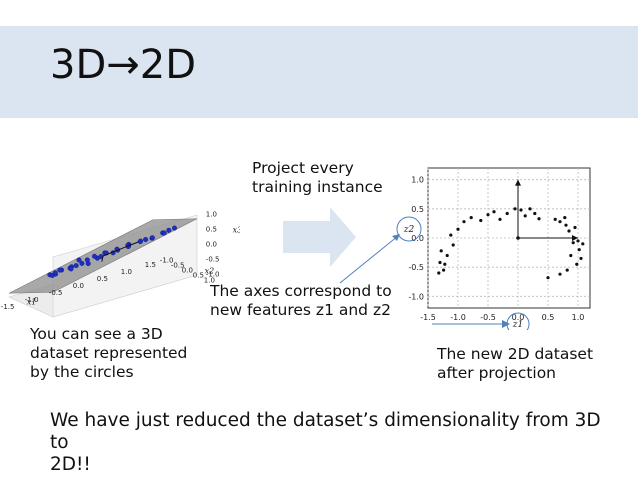 The image size is (638, 479). What do you see at coordinates (8, 307) in the screenshot?
I see `x-tick-label-3d: -1.5` at bounding box center [8, 307].